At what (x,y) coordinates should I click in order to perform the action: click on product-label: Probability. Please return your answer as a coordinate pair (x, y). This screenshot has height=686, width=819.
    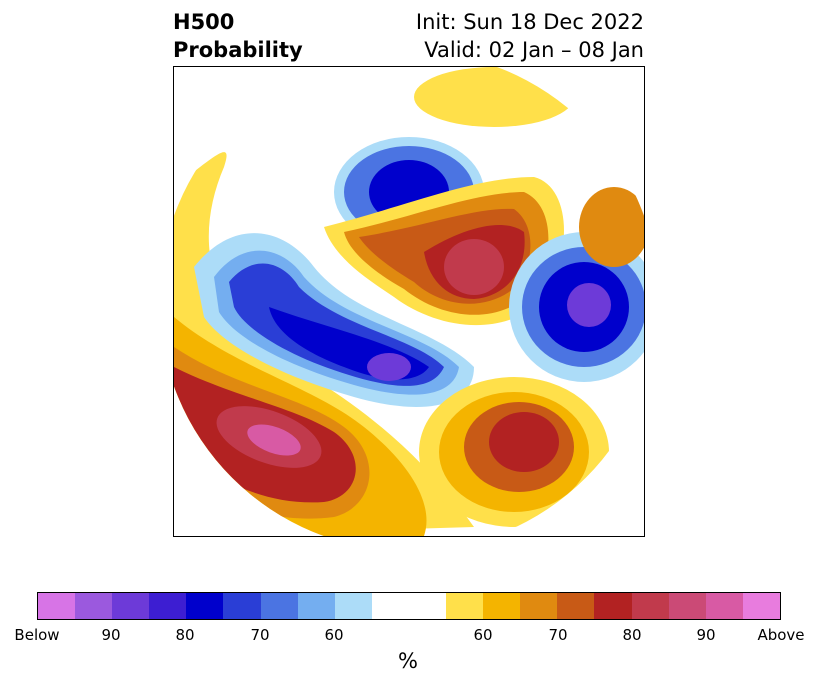
    Looking at the image, I should click on (238, 50).